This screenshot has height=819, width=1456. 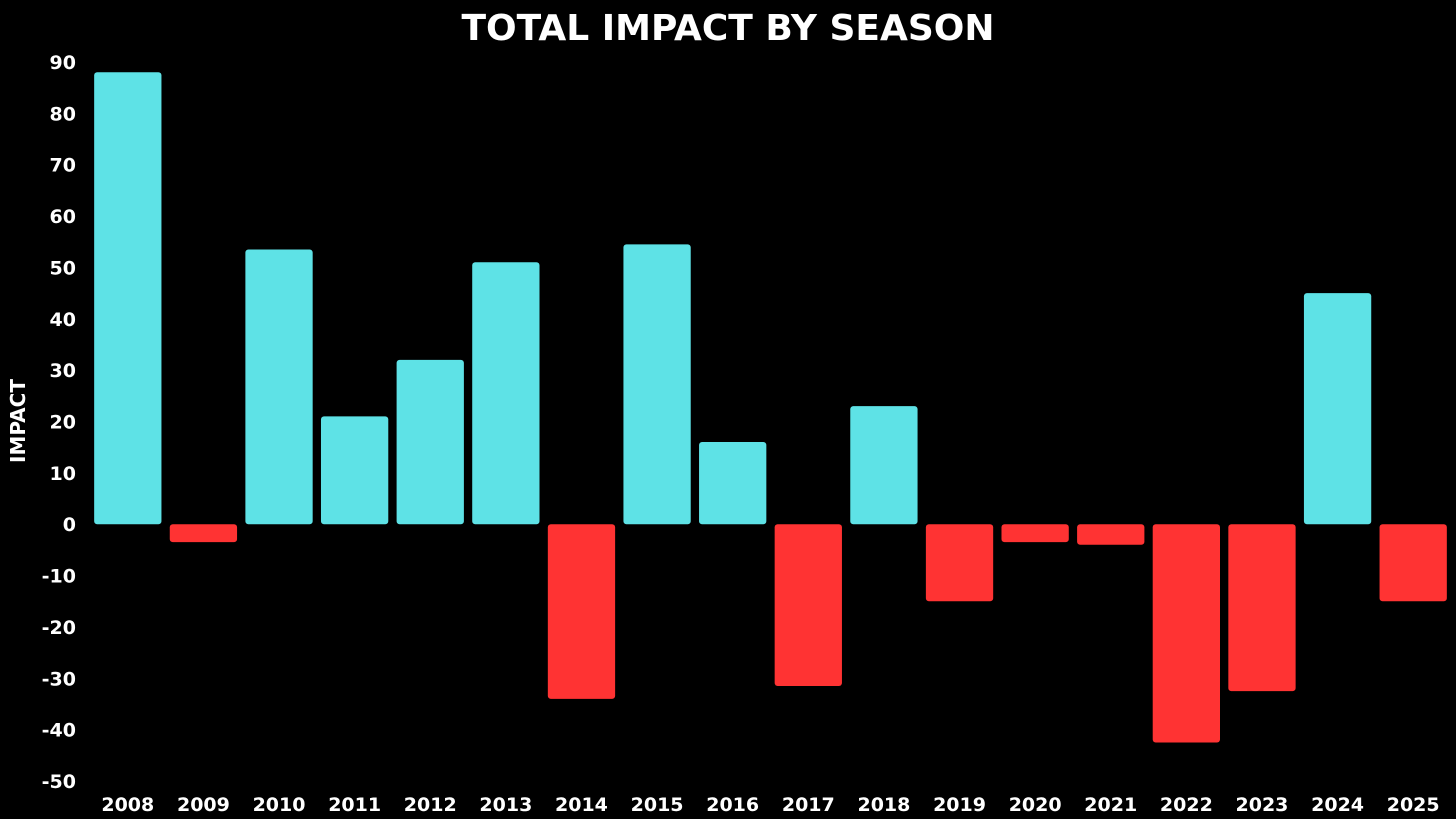 I want to click on bar-2019, so click(x=959, y=563).